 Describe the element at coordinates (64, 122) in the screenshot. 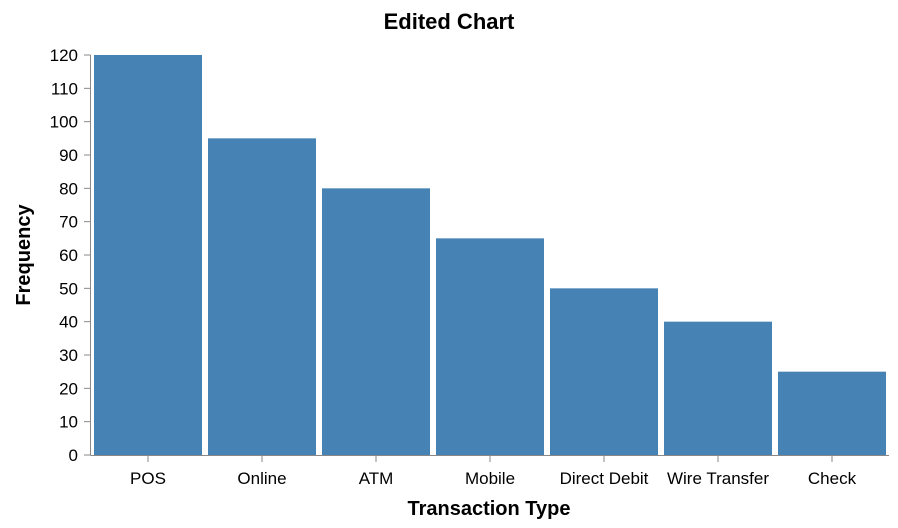

I see `y-tick-label: 100` at that location.